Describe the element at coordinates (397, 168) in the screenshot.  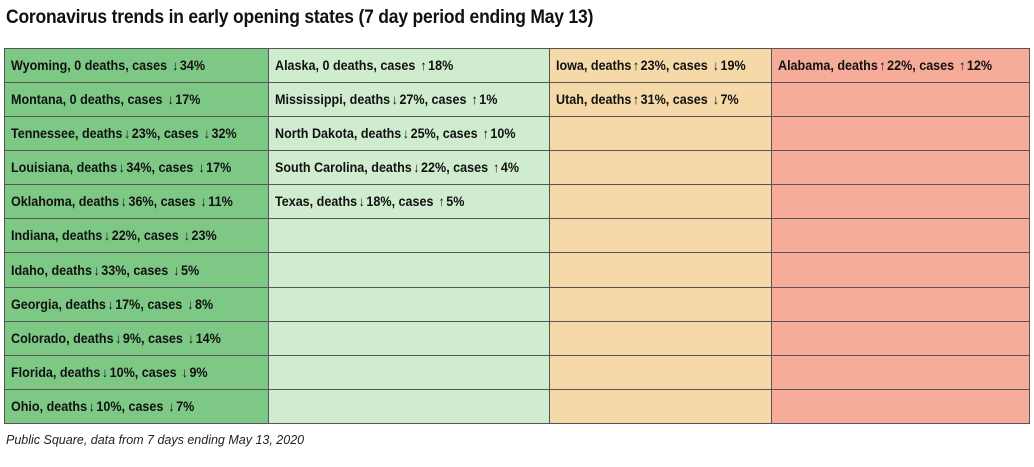
I see `state-cell-text: South Carolina, deaths ↓ 22%, cases ↑ 4%` at that location.